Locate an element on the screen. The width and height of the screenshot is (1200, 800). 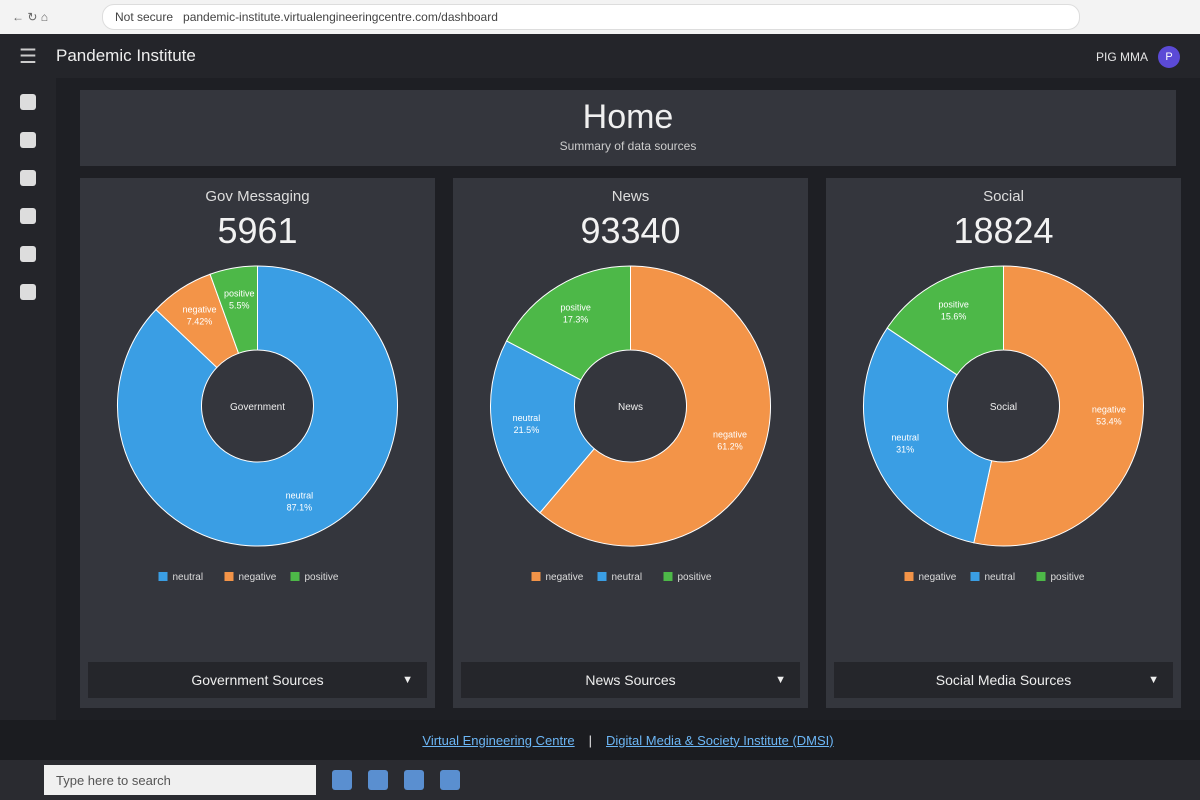
slice-label: 17.3% is located at coordinates (576, 319).